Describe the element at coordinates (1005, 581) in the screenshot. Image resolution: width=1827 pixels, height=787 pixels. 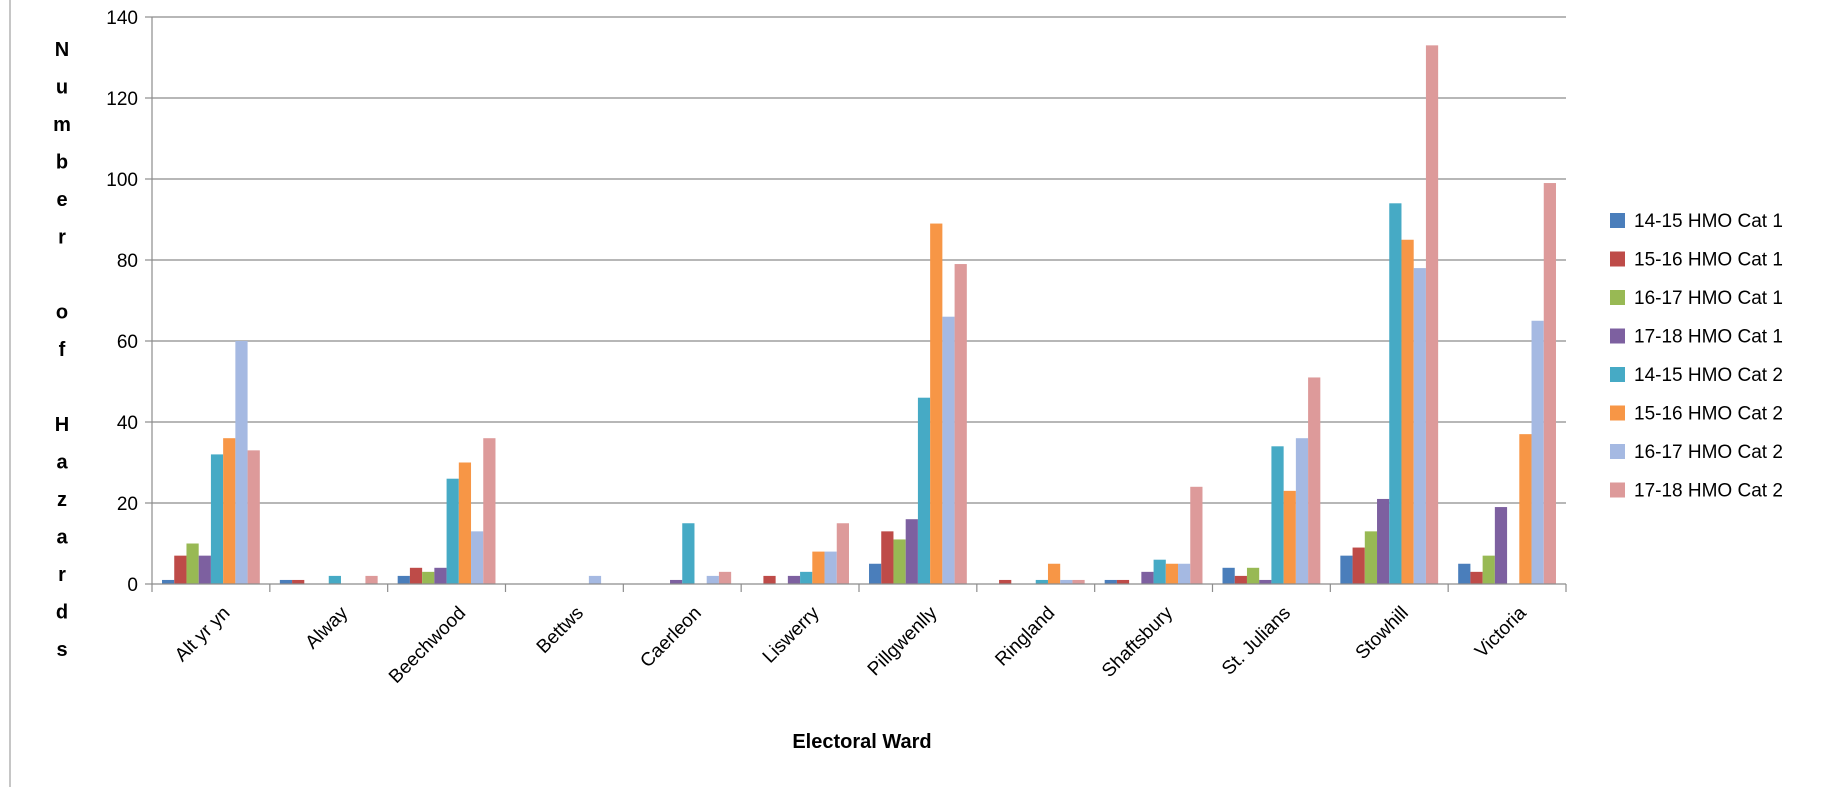
I see `bar-15-16-hmo-cat-1: Ringland — 15-16 HMO Cat 1: 1` at that location.